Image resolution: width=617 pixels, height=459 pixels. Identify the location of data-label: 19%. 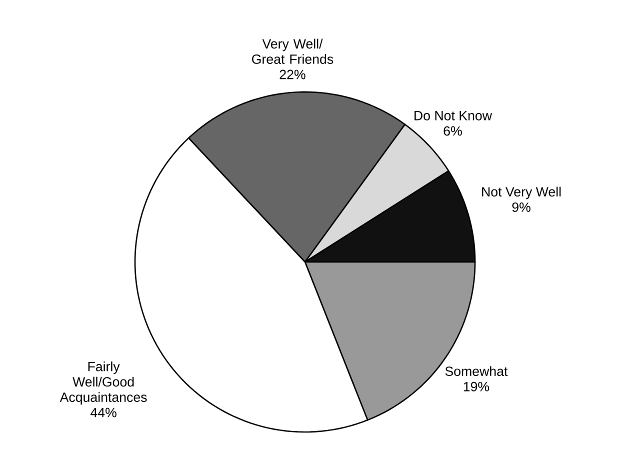
(477, 387).